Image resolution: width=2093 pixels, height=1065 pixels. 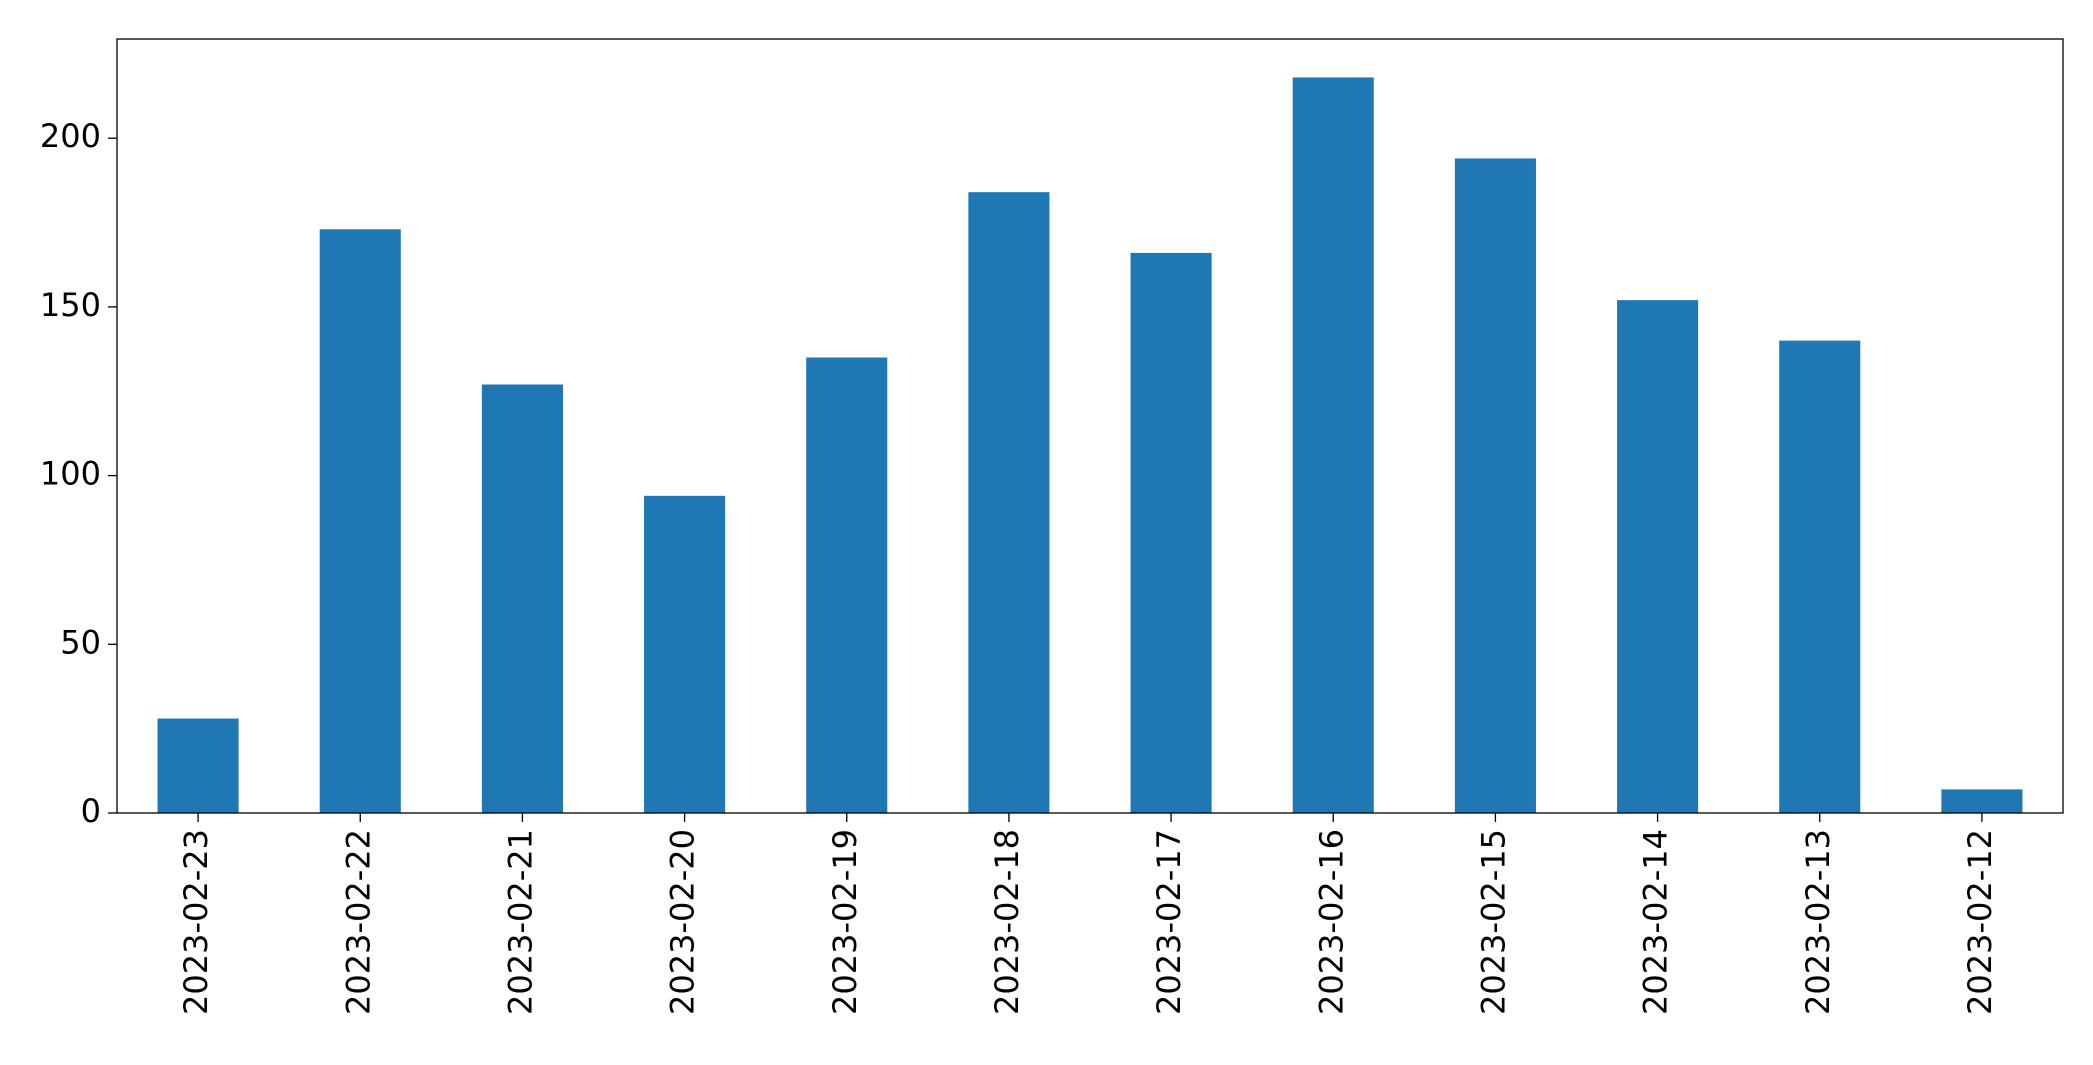 What do you see at coordinates (1818, 922) in the screenshot?
I see `x-tick-label: 2023-02-13` at bounding box center [1818, 922].